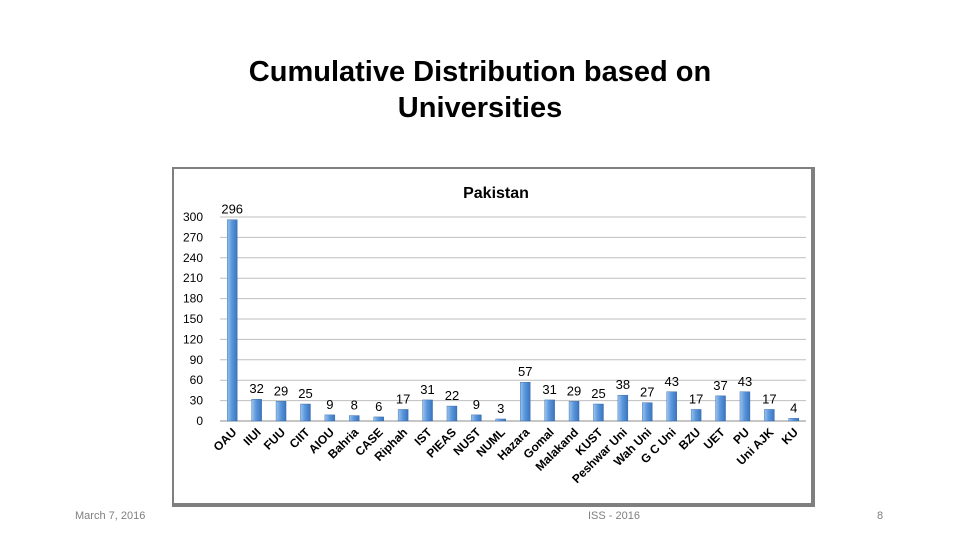 Image resolution: width=960 pixels, height=540 pixels. I want to click on data-label: 37, so click(720, 385).